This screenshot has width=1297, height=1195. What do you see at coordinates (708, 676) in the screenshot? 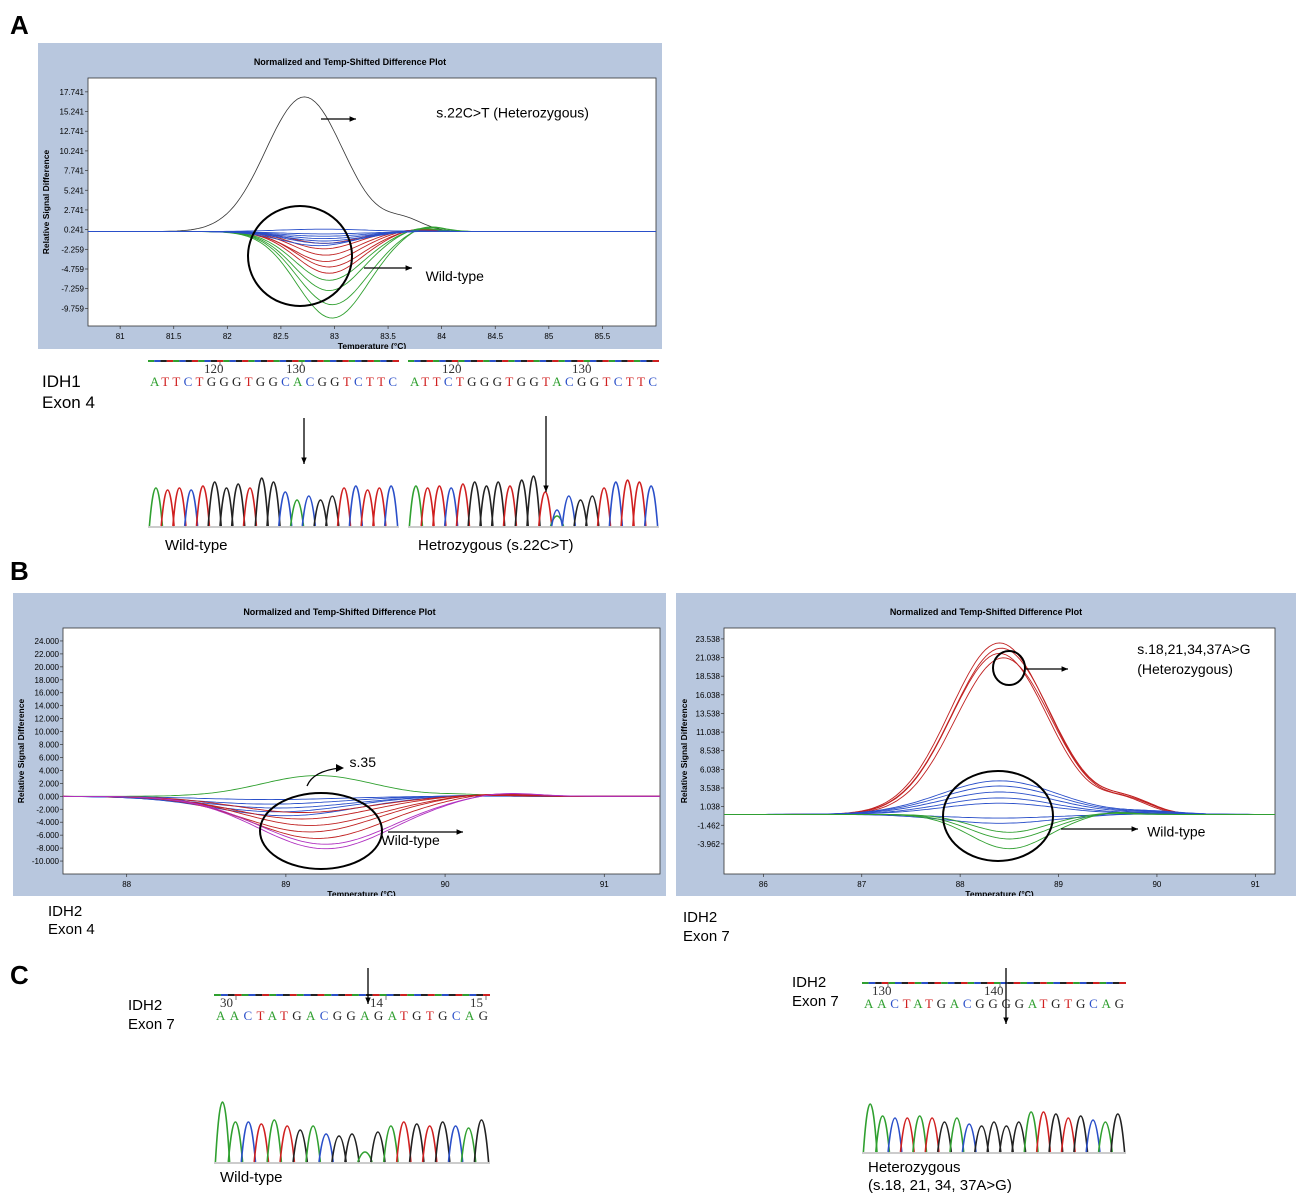
I see `y-tick-label: 18.538` at bounding box center [708, 676].